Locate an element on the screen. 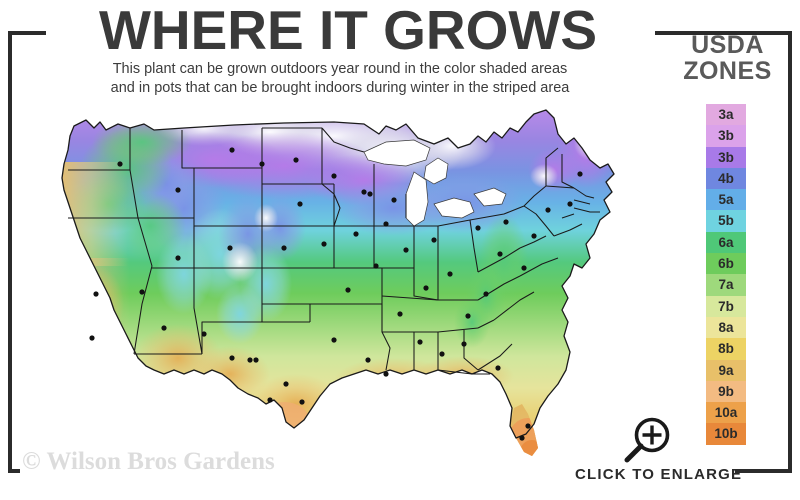 The image size is (800, 500). frame-right is located at coordinates (790, 252).